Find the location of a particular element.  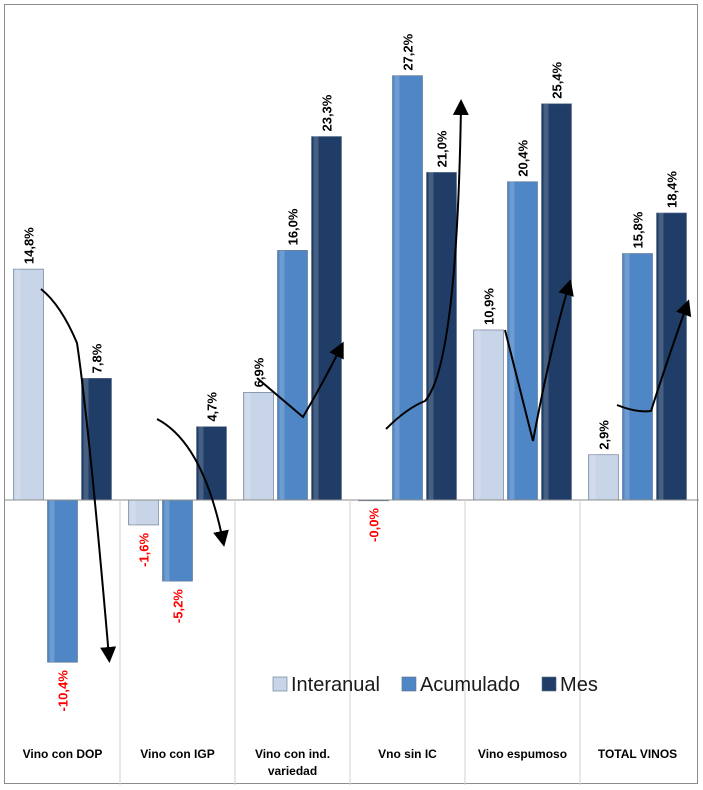

data-label-acumulado-vno-sin-ic: 27,2% is located at coordinates (408, 51).